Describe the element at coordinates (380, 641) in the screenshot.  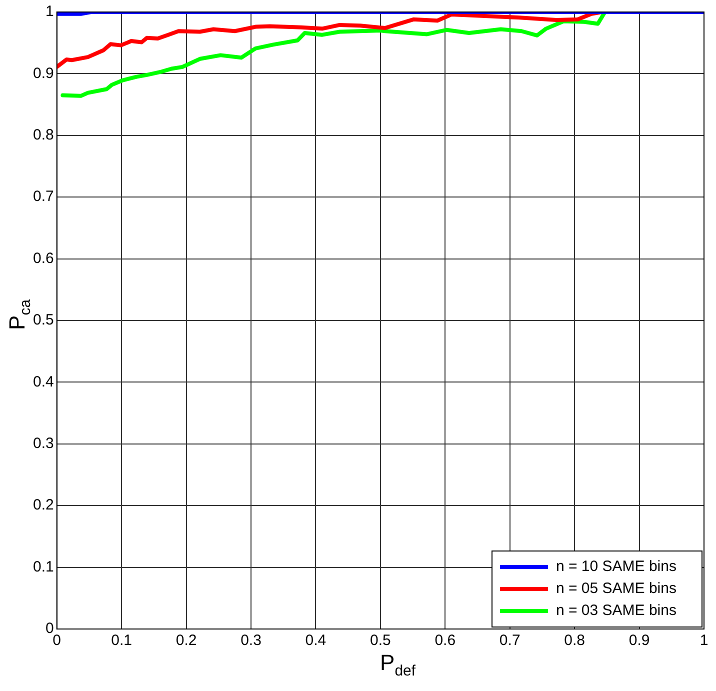
I see `x-tick-label: 0.5` at that location.